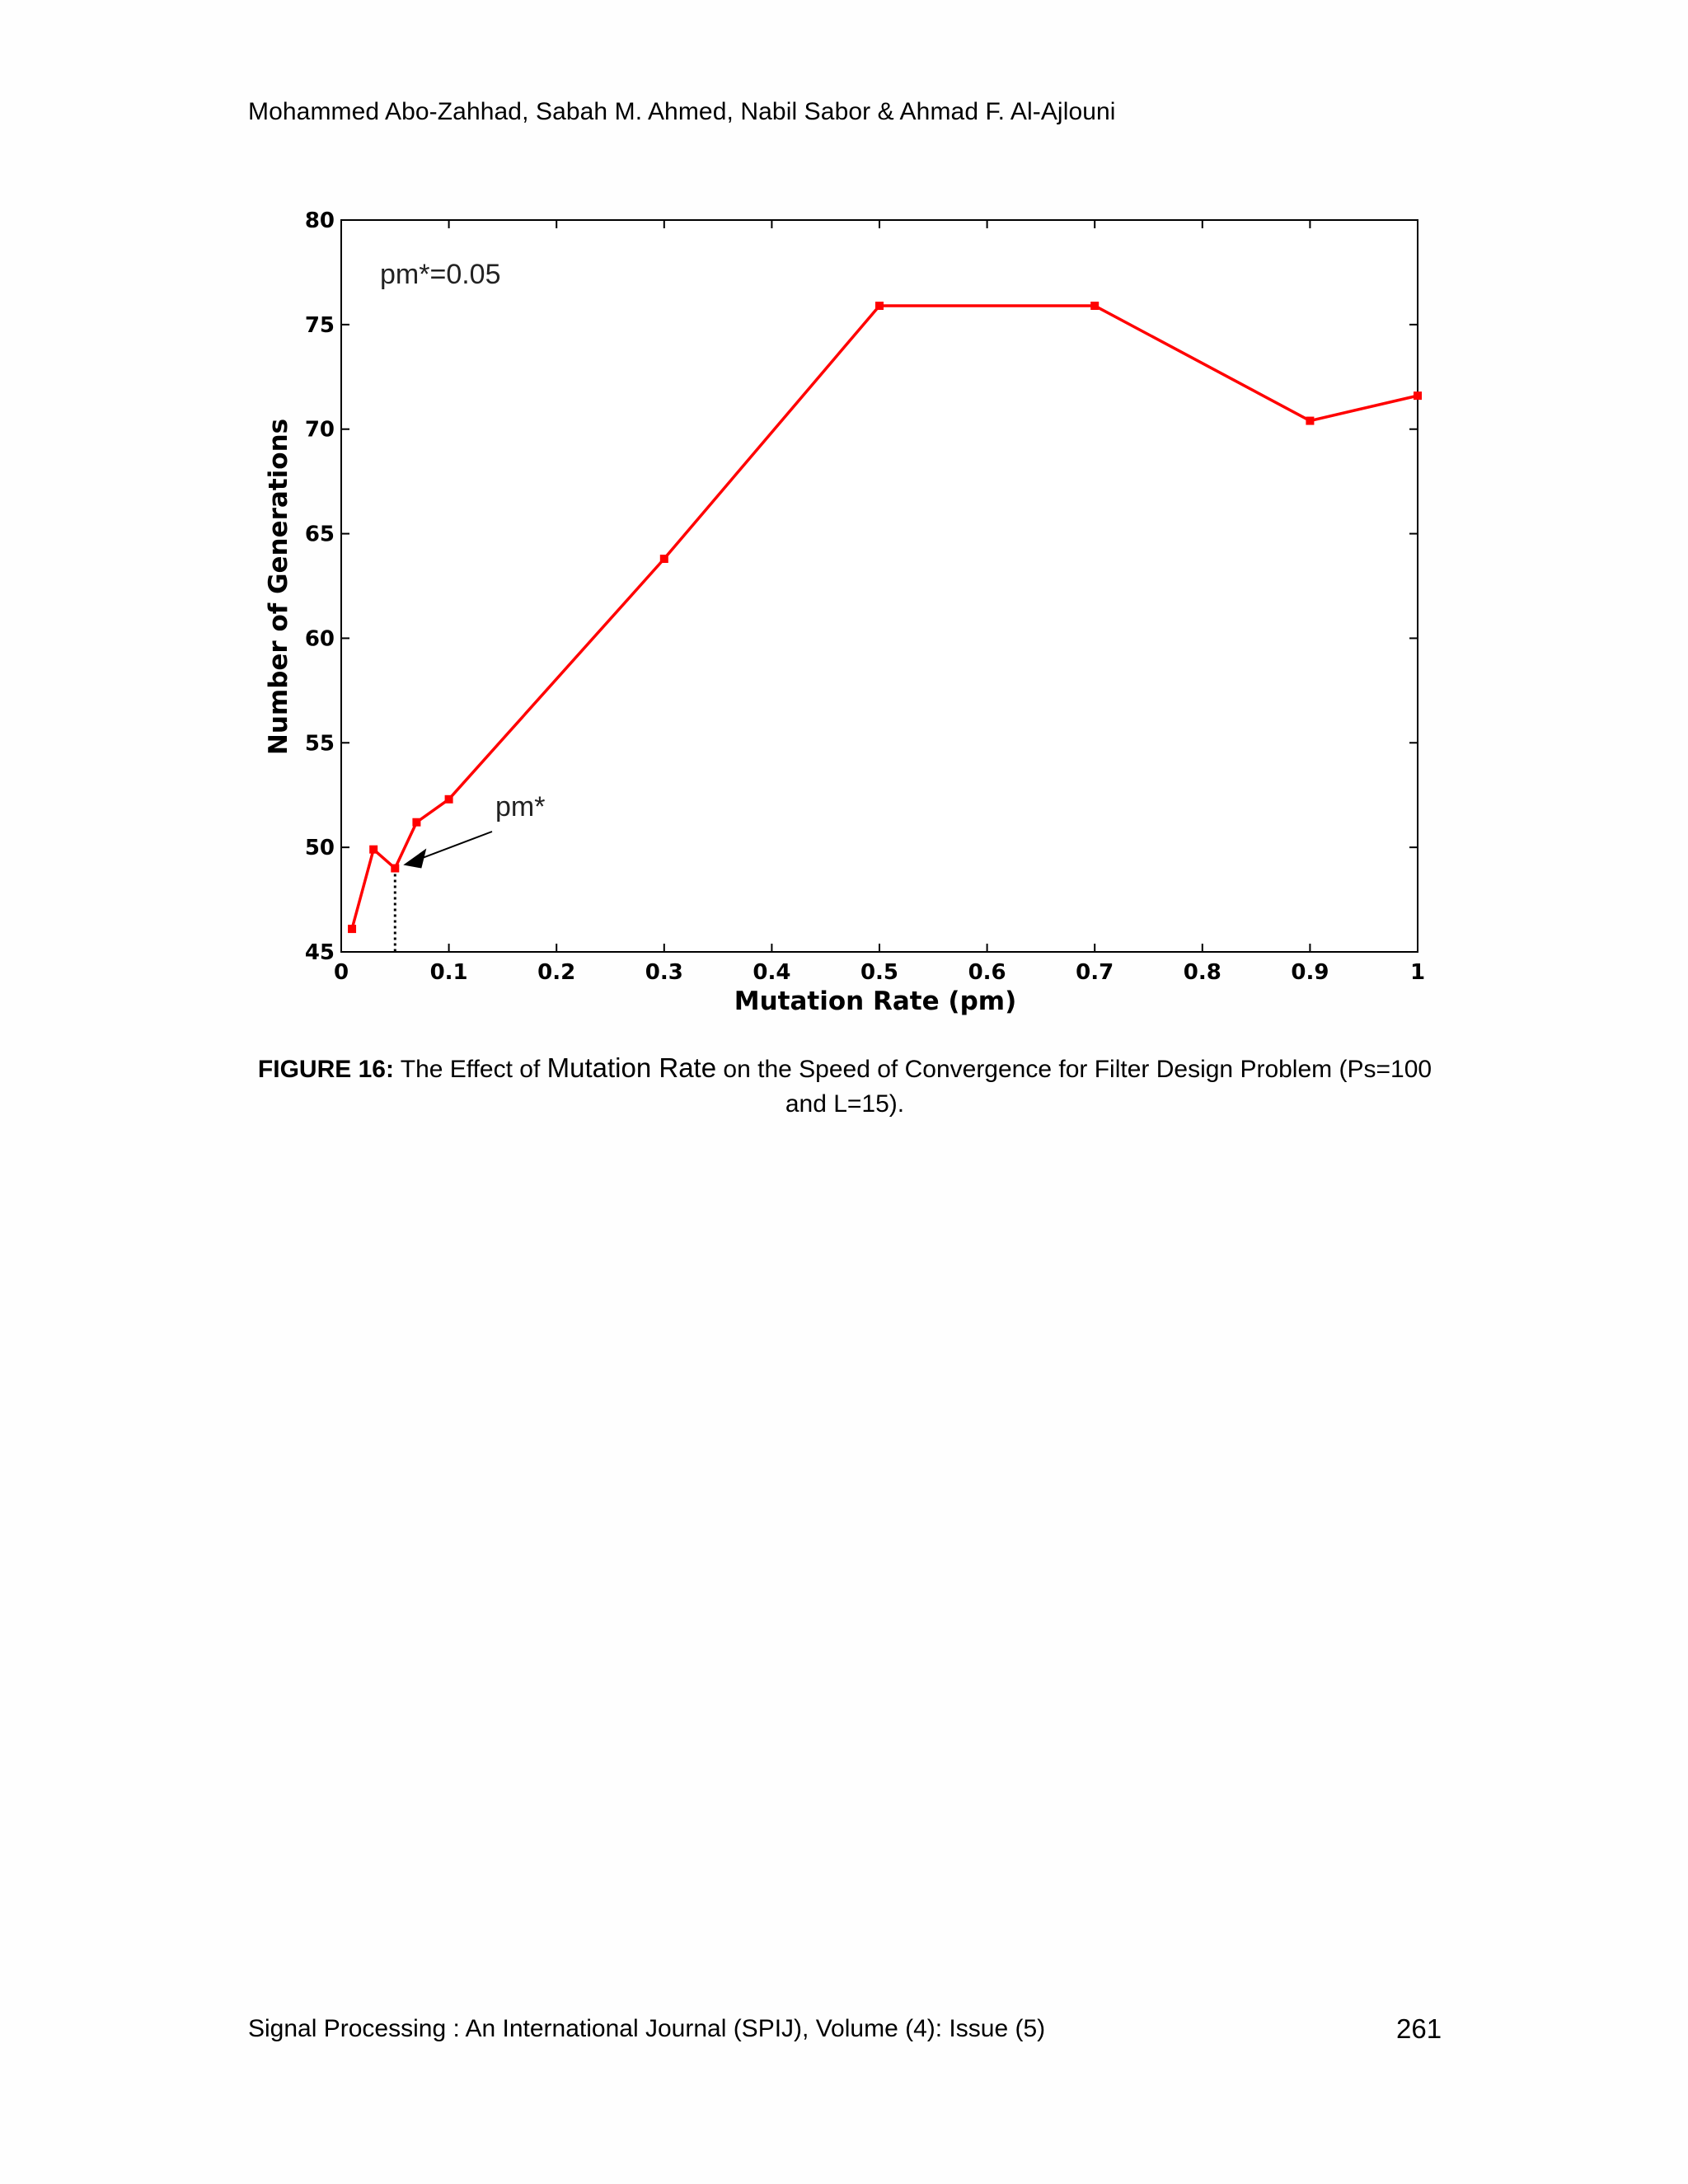 The height and width of the screenshot is (2184, 1688). Describe the element at coordinates (1310, 972) in the screenshot. I see `x-tick-label: 0.9` at that location.